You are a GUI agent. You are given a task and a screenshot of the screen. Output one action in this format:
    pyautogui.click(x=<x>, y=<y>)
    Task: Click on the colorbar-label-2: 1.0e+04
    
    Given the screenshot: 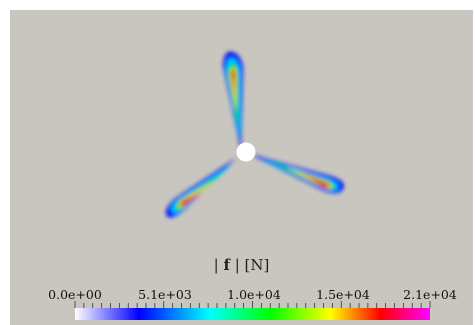 What is the action you would take?
    pyautogui.click(x=254, y=294)
    